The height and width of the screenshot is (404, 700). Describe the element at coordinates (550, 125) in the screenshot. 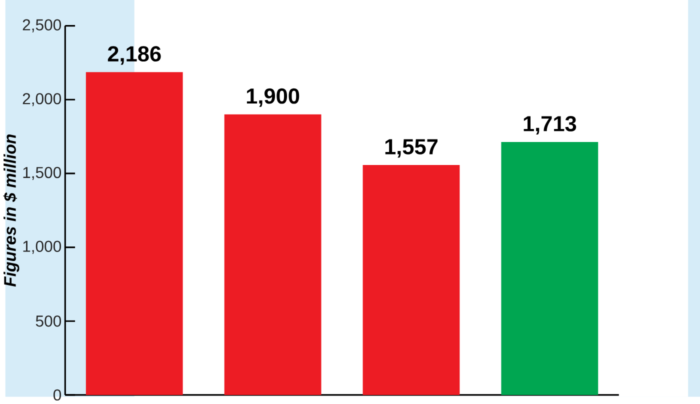

I see `data-label: 1,713` at that location.